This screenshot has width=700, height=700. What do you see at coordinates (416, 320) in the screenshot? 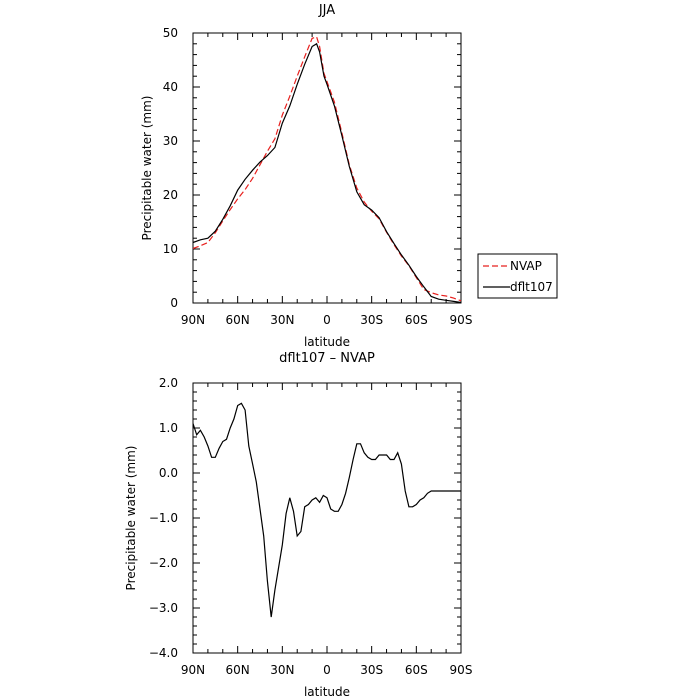
I see `top-xtick-label: 60S` at bounding box center [416, 320].